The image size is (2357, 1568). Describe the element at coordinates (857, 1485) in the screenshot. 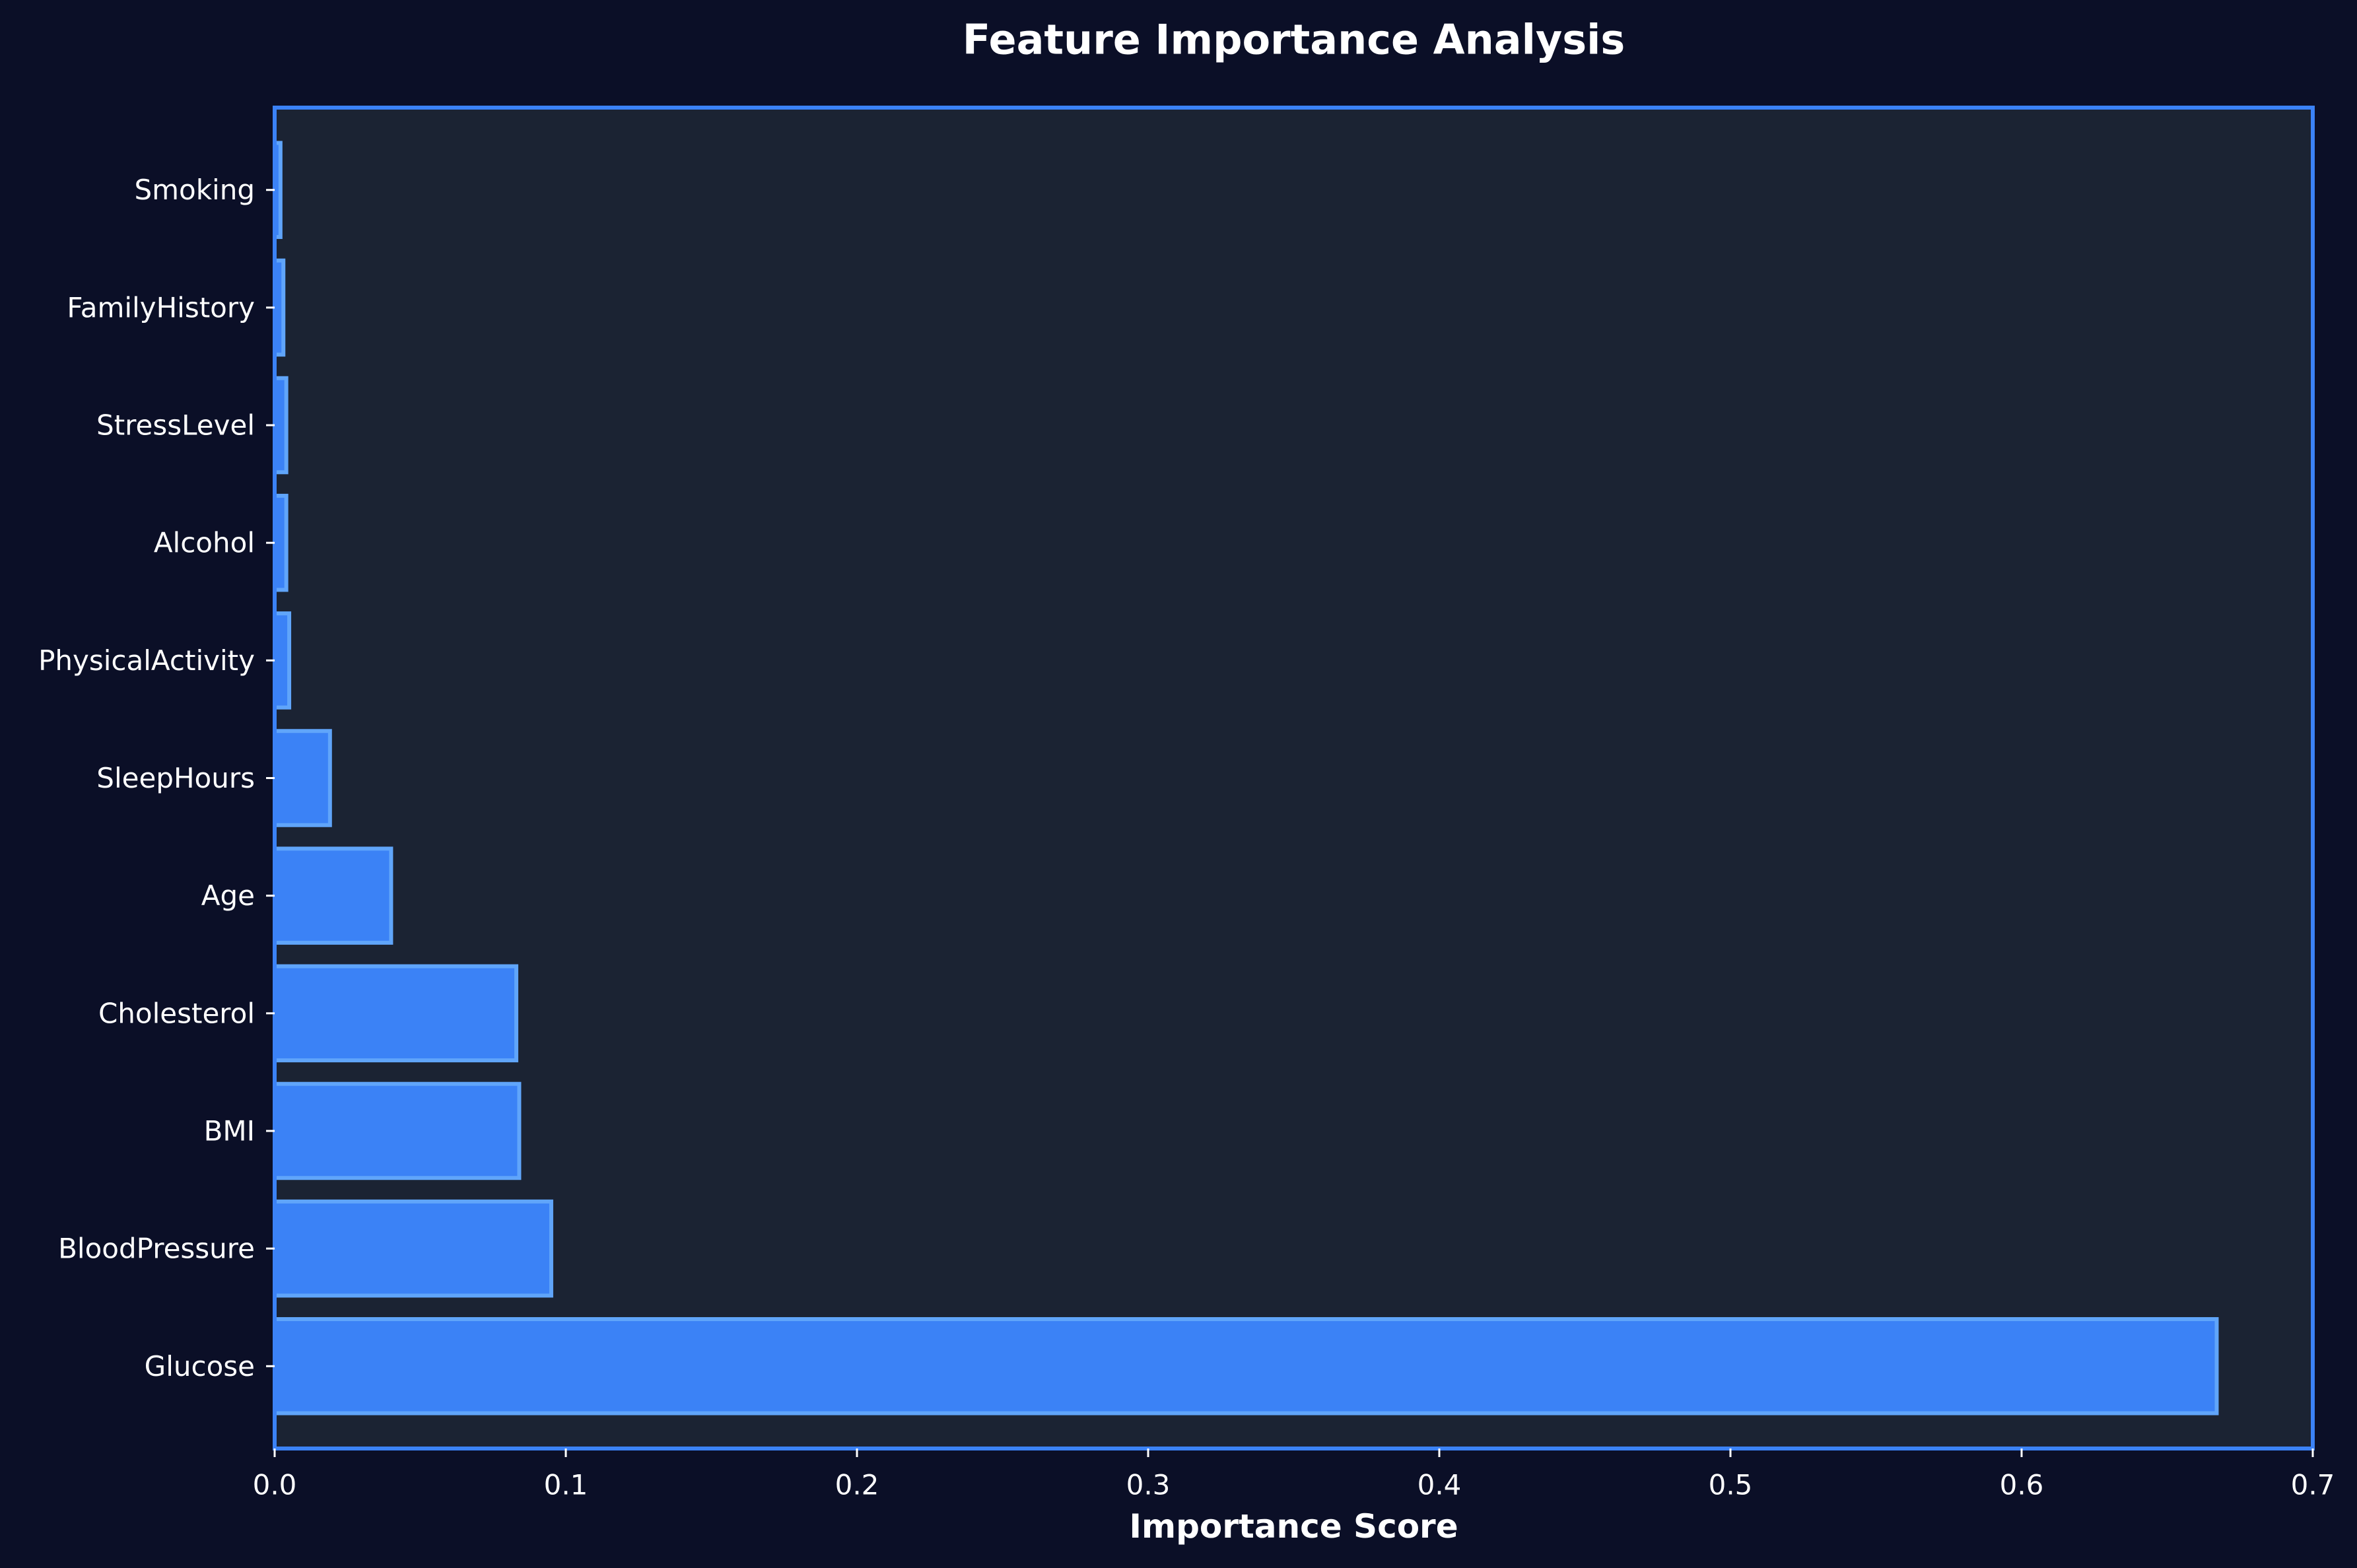

I see `x-tick-label: 0.2` at that location.